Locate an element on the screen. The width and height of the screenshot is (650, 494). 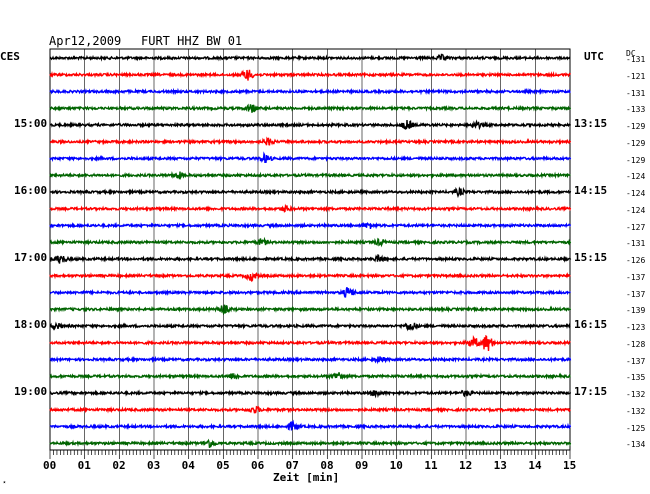
dc-offset-value: -134 is located at coordinates (636, 445).